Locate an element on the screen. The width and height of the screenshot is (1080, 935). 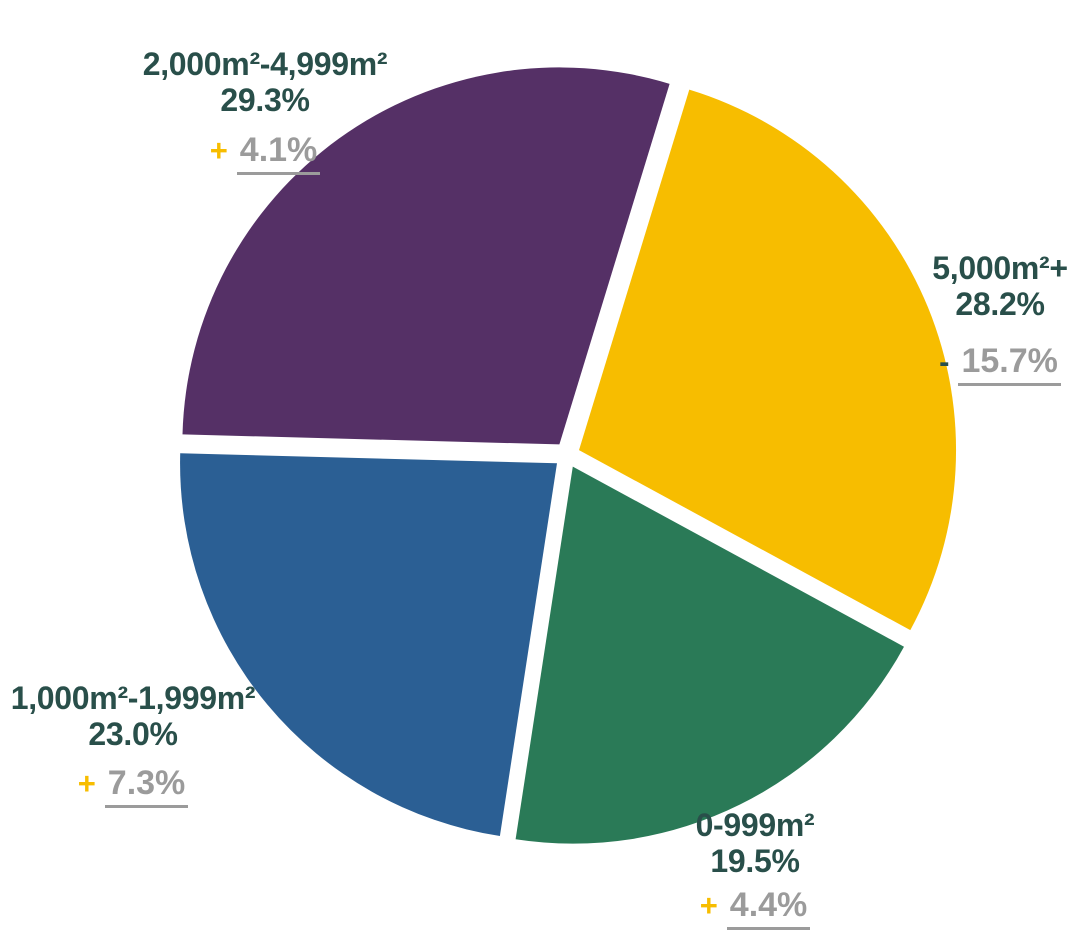
slice-label-5000-plus: 5,000m²+ 28.2% -15.7% is located at coordinates (985, 318).